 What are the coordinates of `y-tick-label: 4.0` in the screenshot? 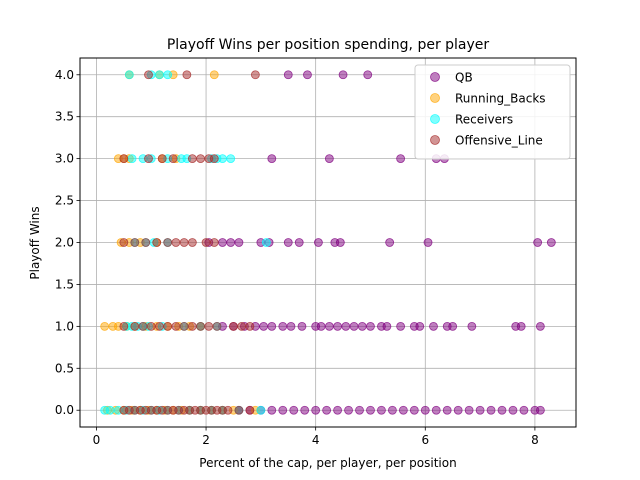 It's located at (64, 75).